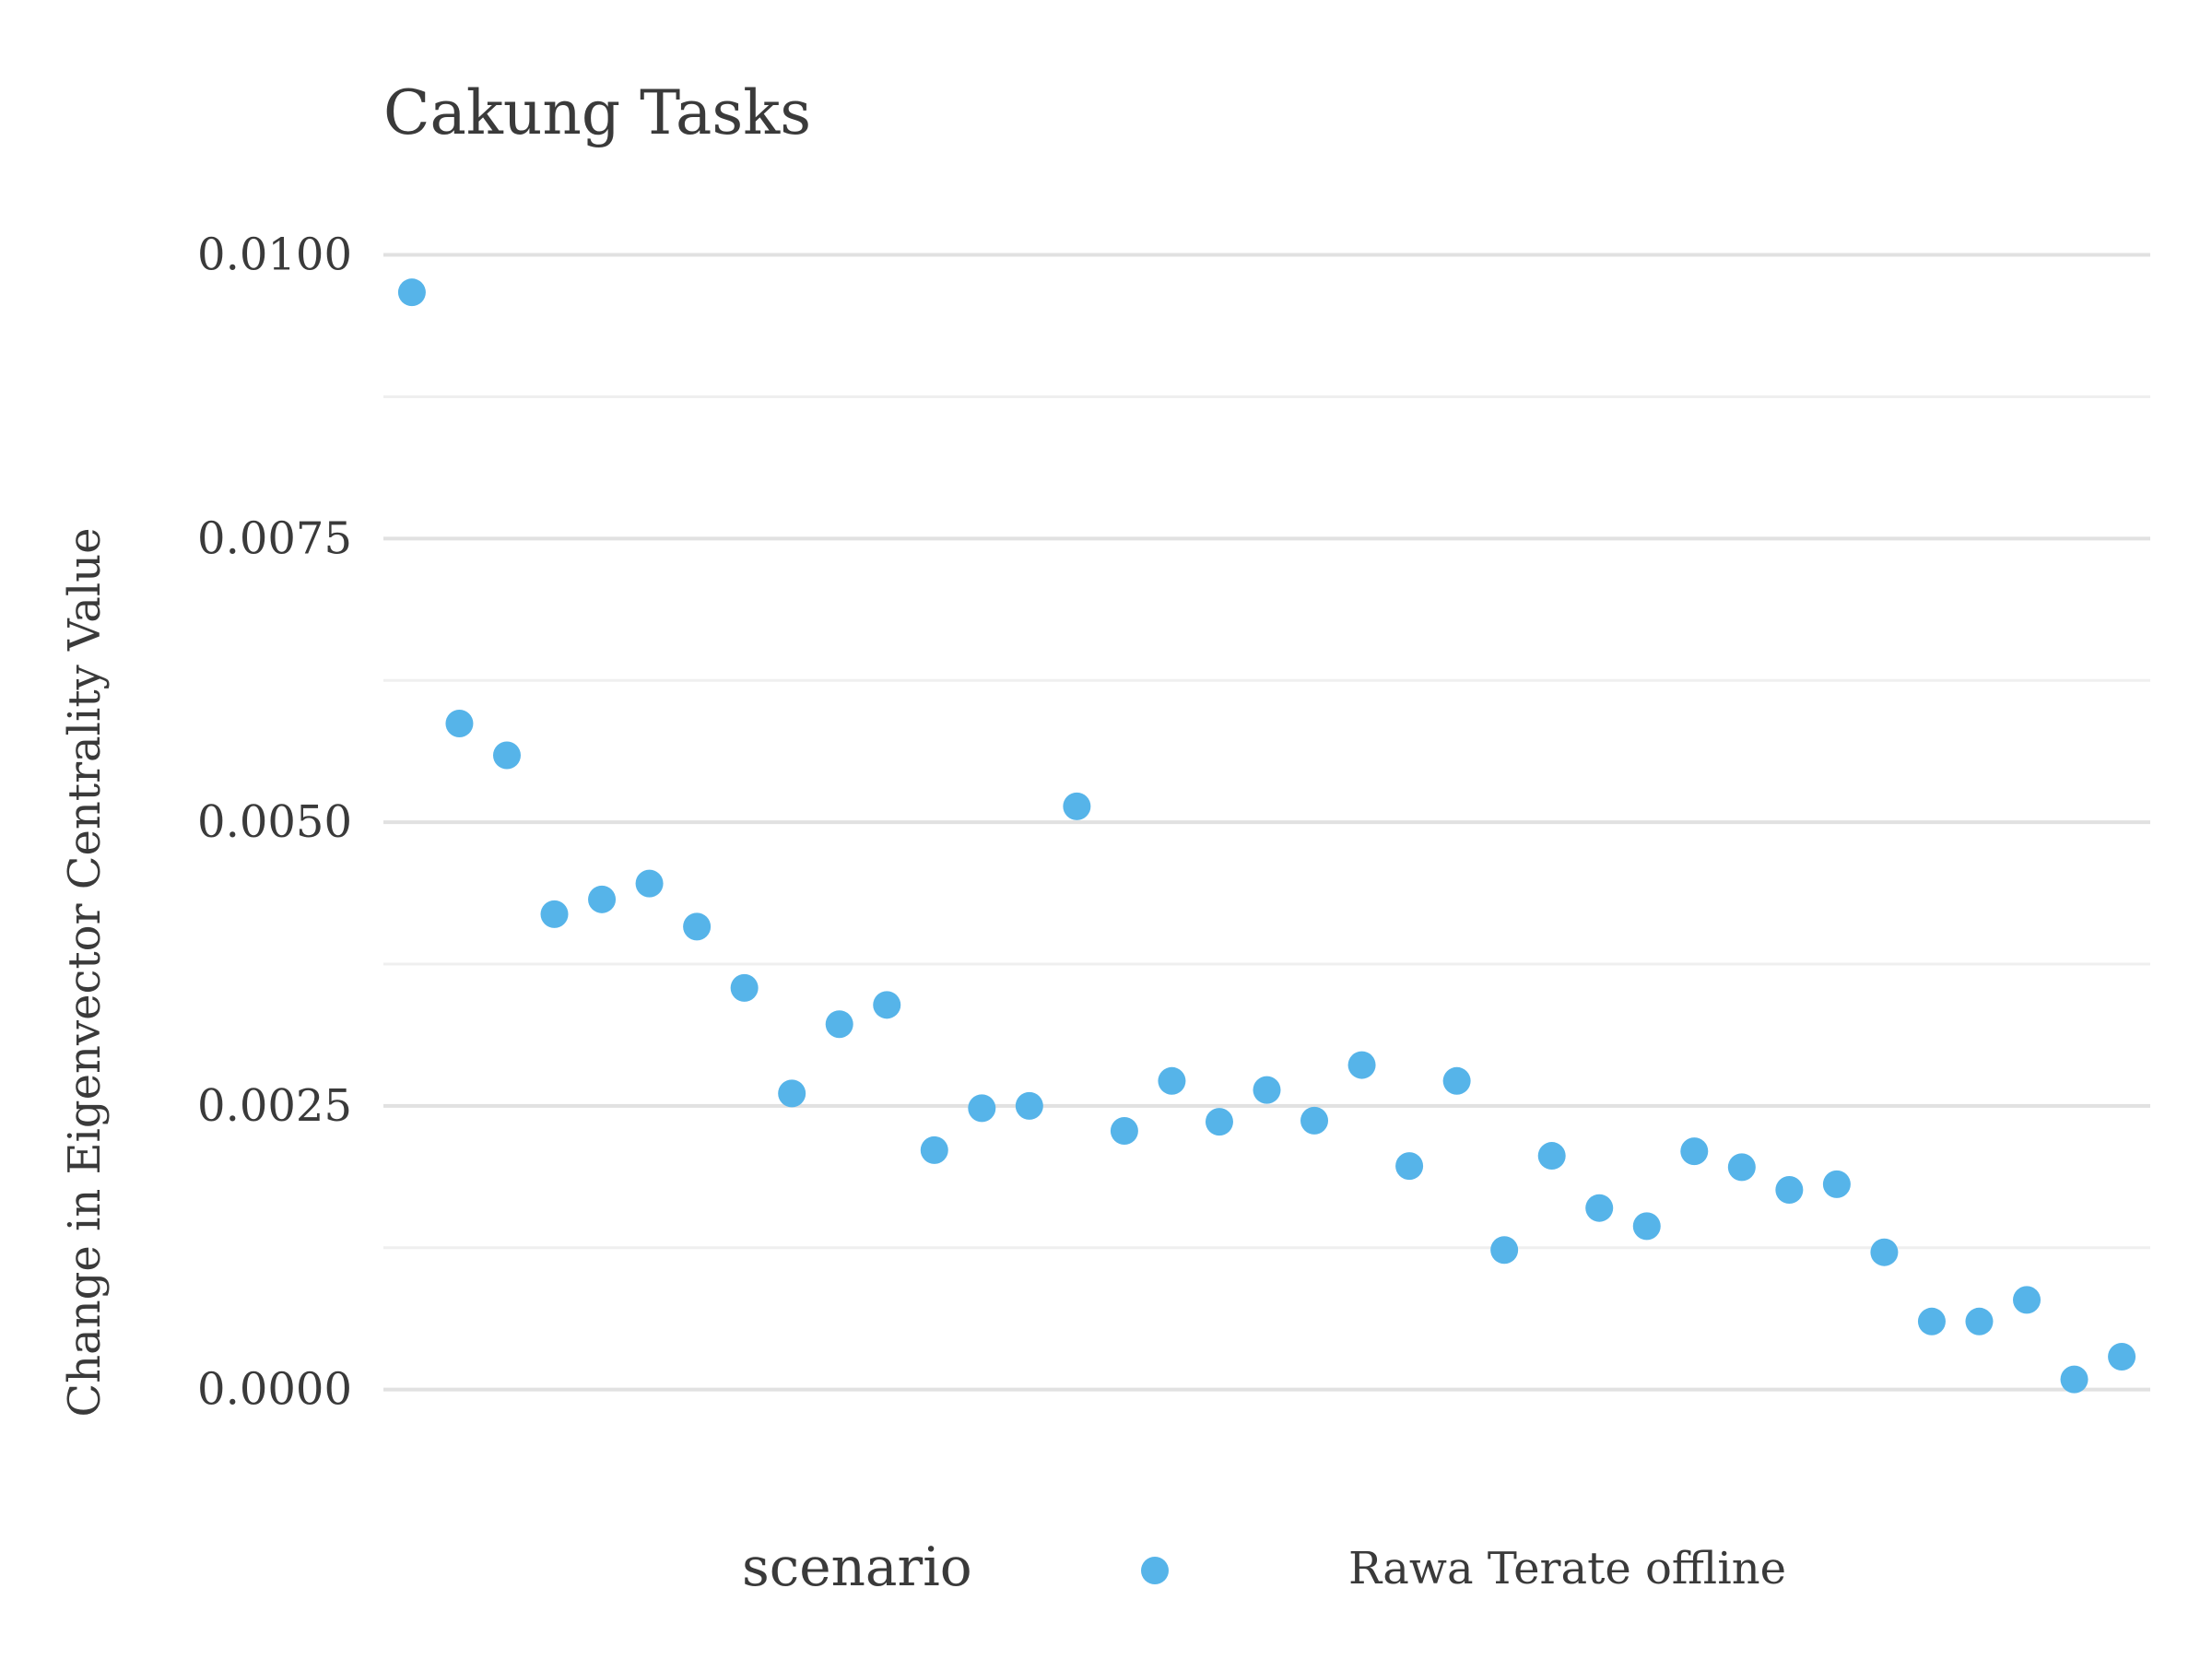  What do you see at coordinates (274, 538) in the screenshot?
I see `y-tick-label: 0.0075` at bounding box center [274, 538].